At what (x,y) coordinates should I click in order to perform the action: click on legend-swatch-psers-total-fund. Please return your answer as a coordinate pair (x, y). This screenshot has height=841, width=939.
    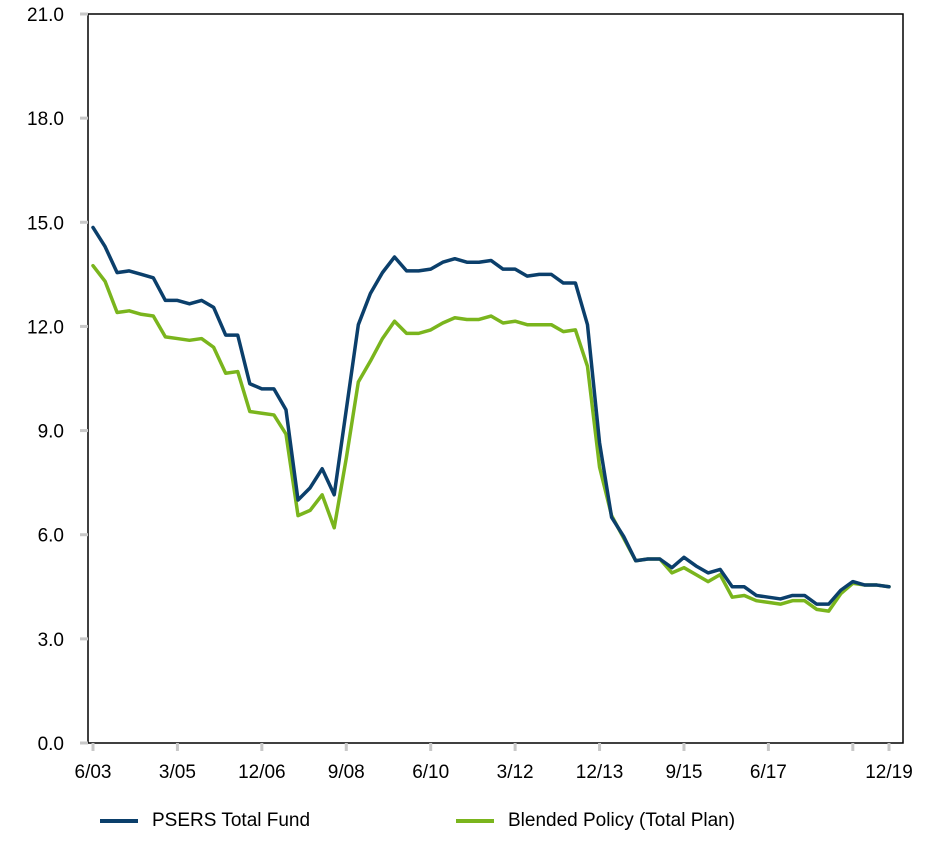
    Looking at the image, I should click on (119, 821).